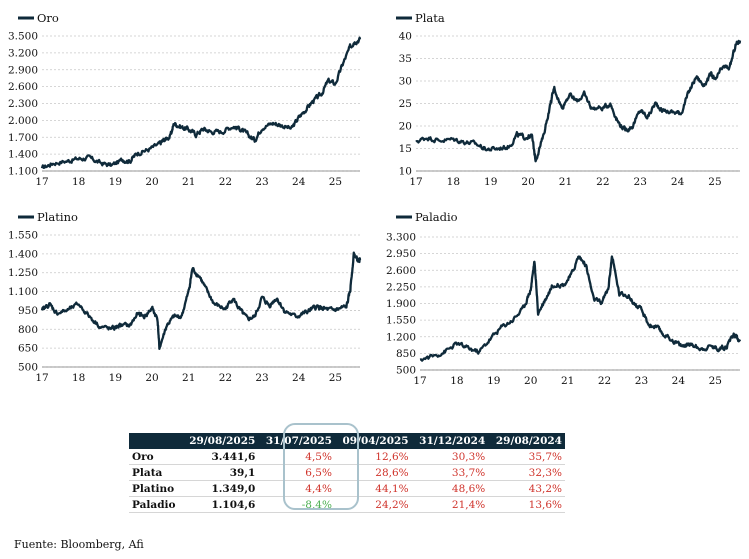 This screenshot has width=749, height=559. Describe the element at coordinates (23, 70) in the screenshot. I see `y-tick-label: 2.900` at that location.